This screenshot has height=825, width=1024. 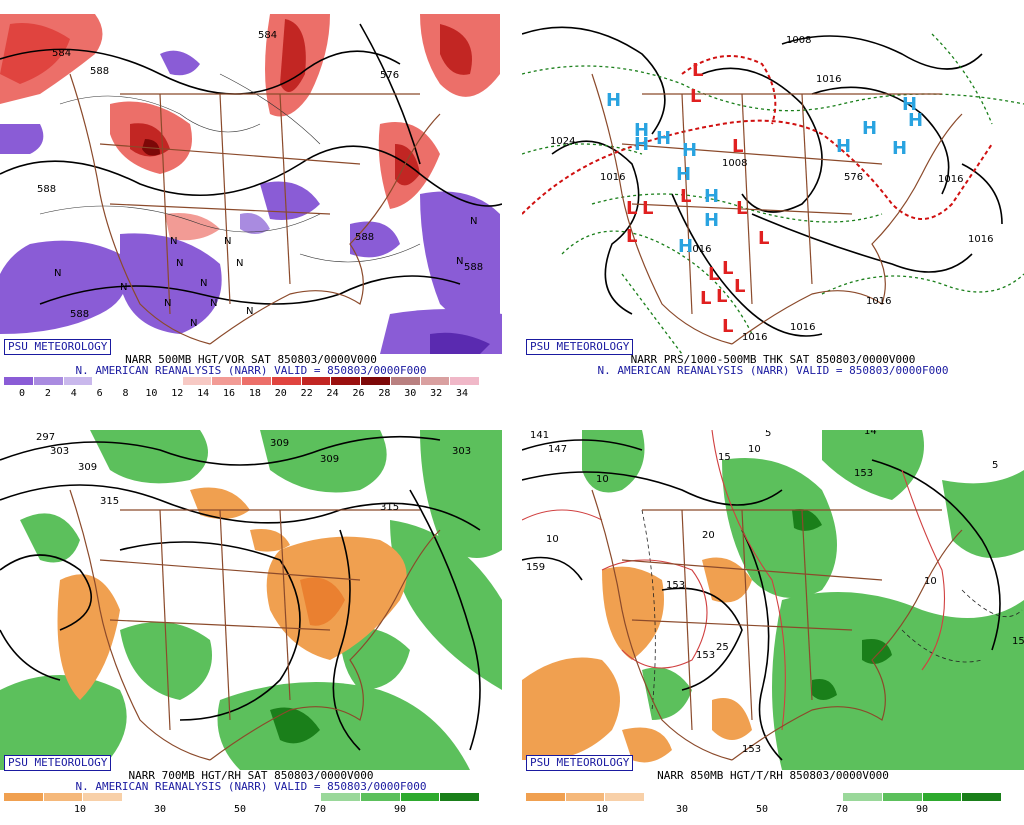 I want to click on colorbar-tick-label: 70, so click(x=842, y=809).